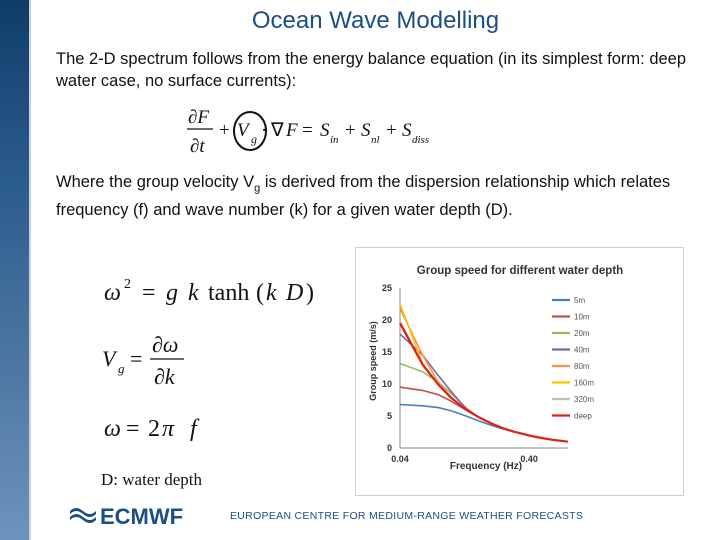 The height and width of the screenshot is (540, 720). What do you see at coordinates (198, 117) in the screenshot?
I see `svg-text: ∂F` at bounding box center [198, 117].